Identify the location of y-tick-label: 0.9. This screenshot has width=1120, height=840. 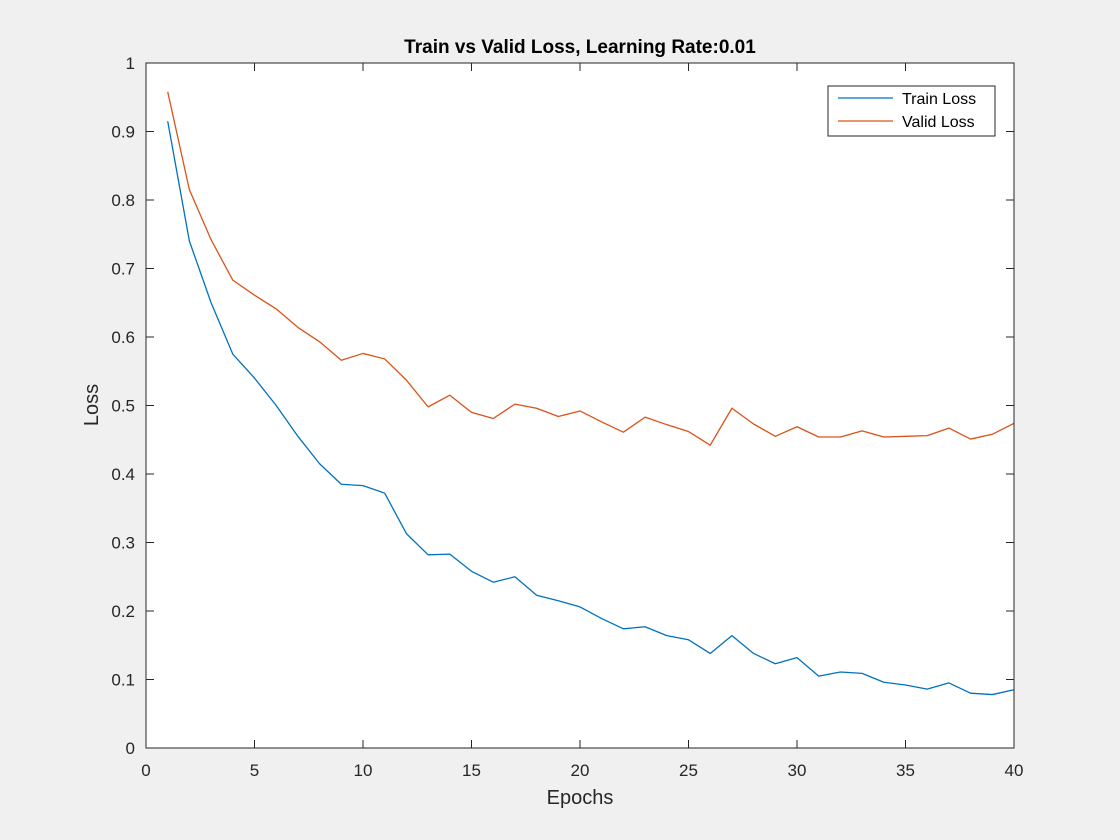
(123, 132).